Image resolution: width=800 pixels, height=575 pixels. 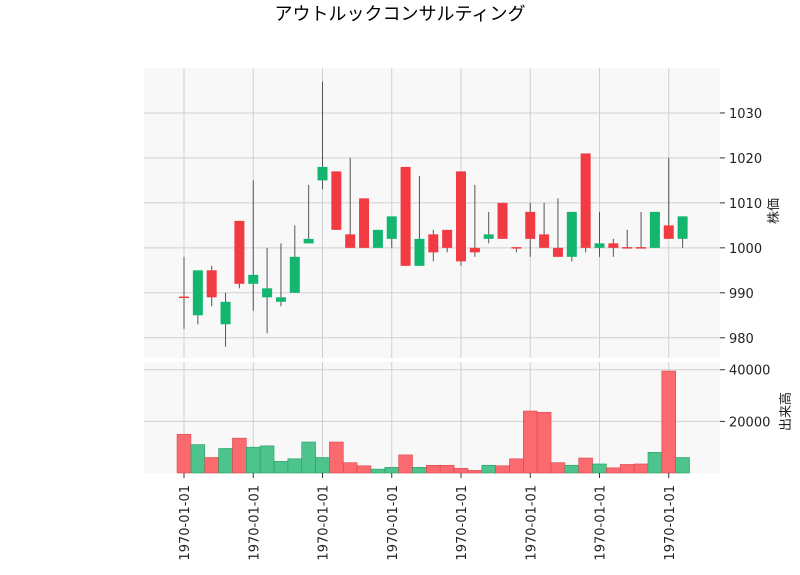 I want to click on price-tick-label: 1030, so click(x=745, y=114).